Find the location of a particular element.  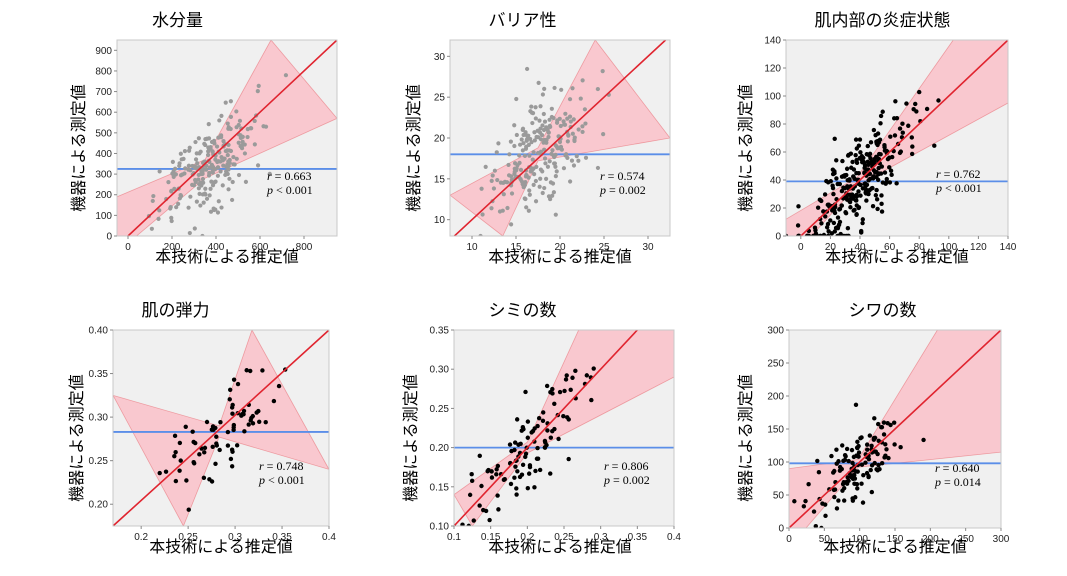

x-tick-label: 0.35 is located at coordinates (638, 537).